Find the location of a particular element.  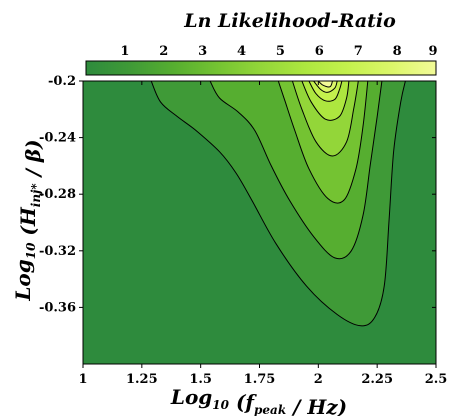

colorbar: 1 2 3 4 5 6 7 8 9 is located at coordinates (261, 60).